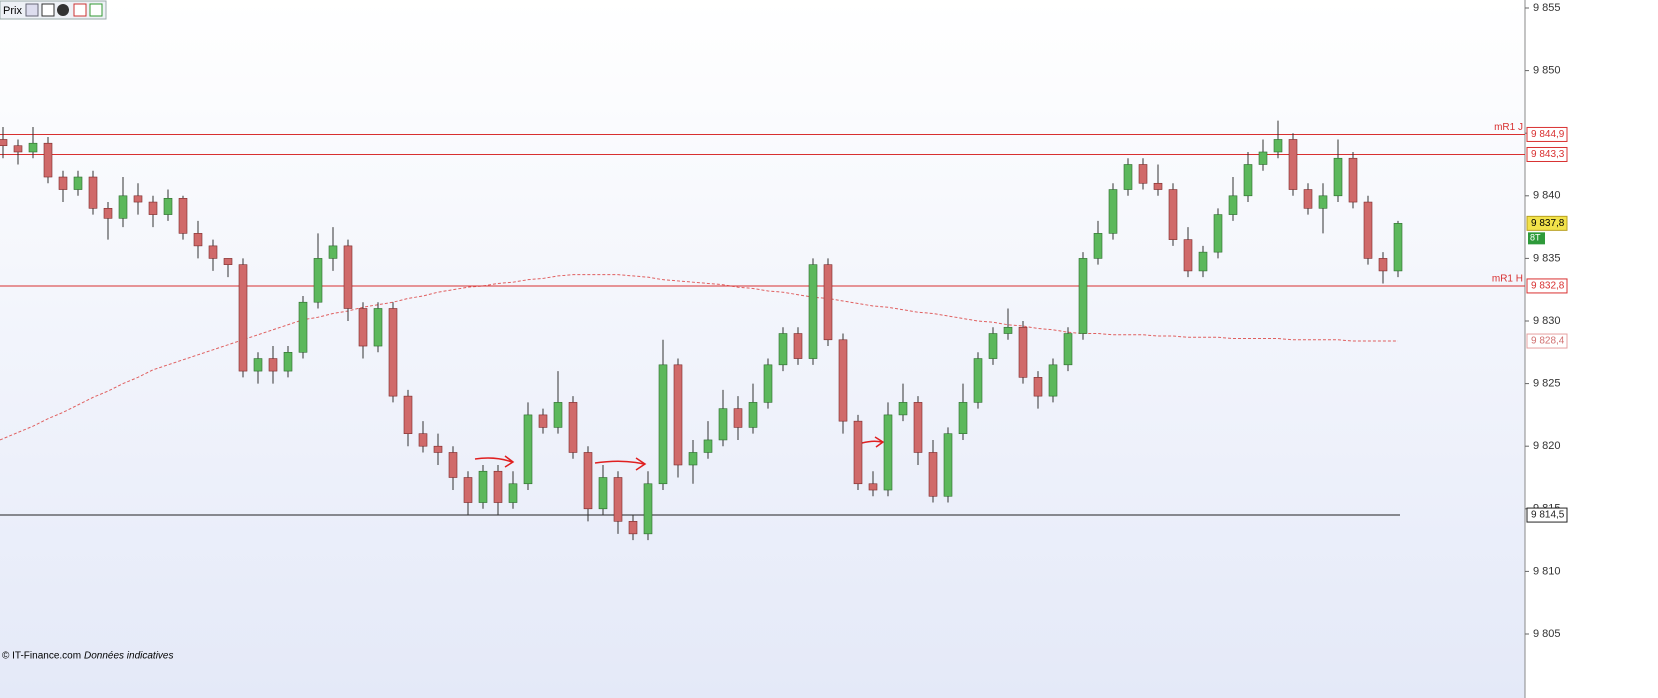  I want to click on y-tick-label: 9 850, so click(1547, 71).